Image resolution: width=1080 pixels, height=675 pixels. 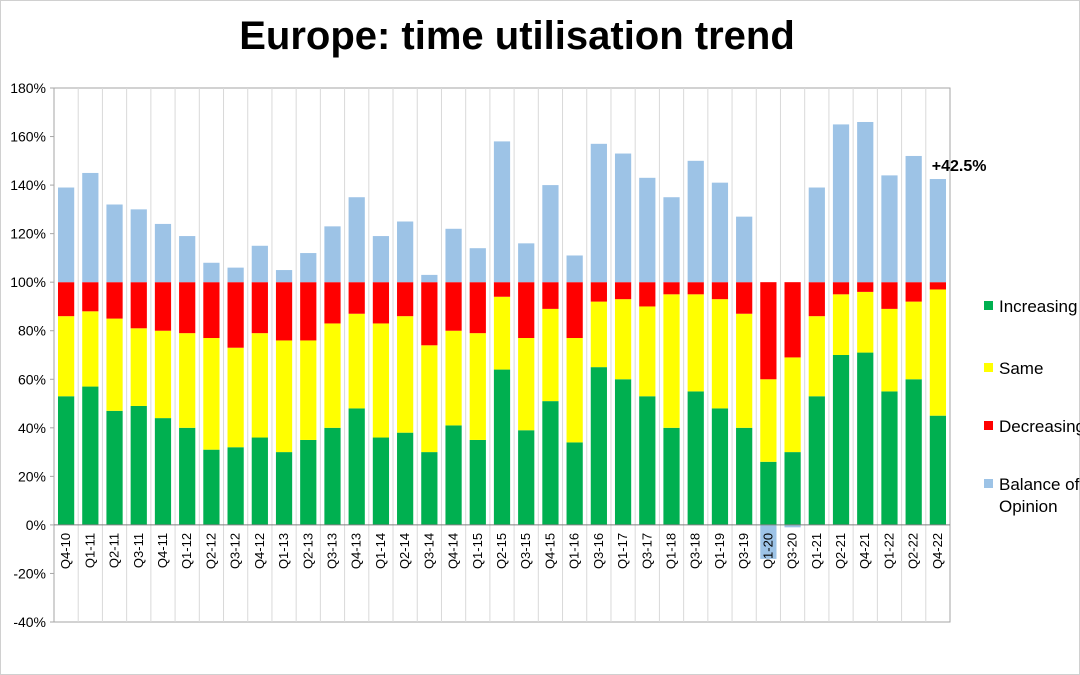 I want to click on x-tick-label: Q3-18, so click(x=695, y=551).